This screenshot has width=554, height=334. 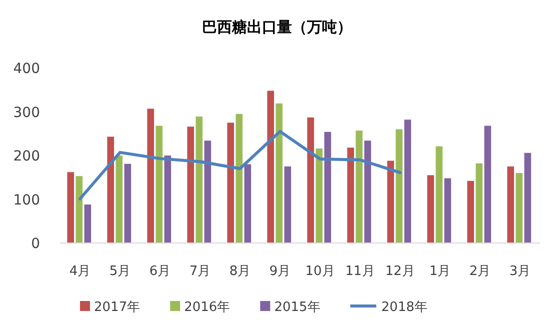 I want to click on y-tick-label: 400, so click(x=26, y=69).